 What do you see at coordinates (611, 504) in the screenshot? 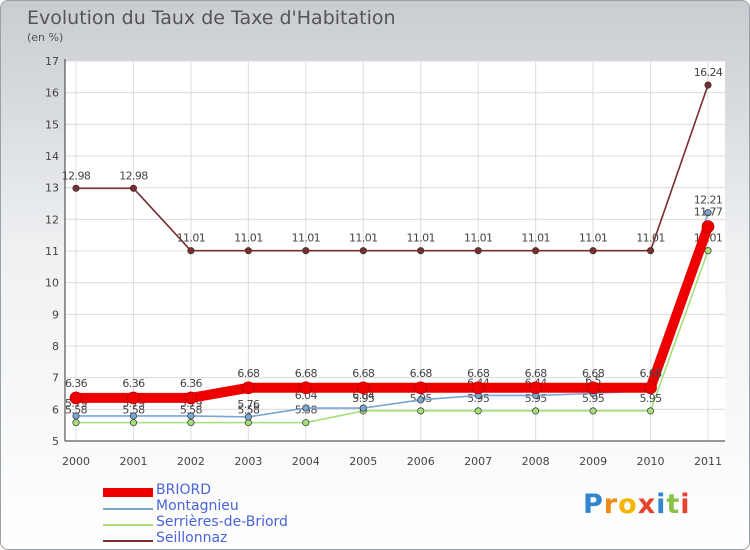
I see `logo-letter: r` at bounding box center [611, 504].